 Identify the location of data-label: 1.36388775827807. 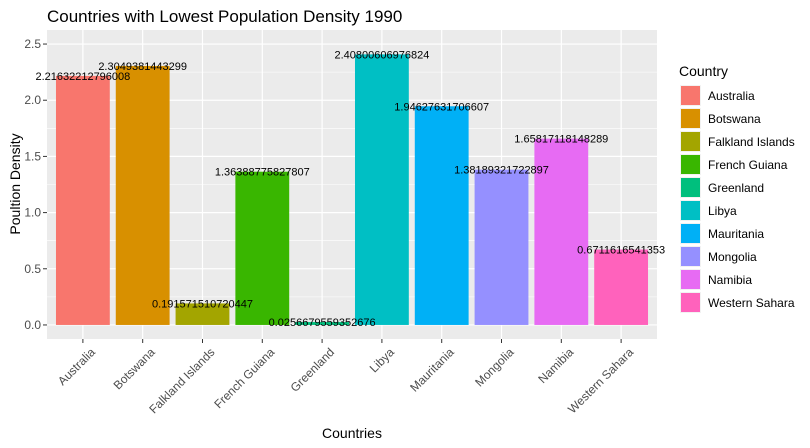
(262, 173).